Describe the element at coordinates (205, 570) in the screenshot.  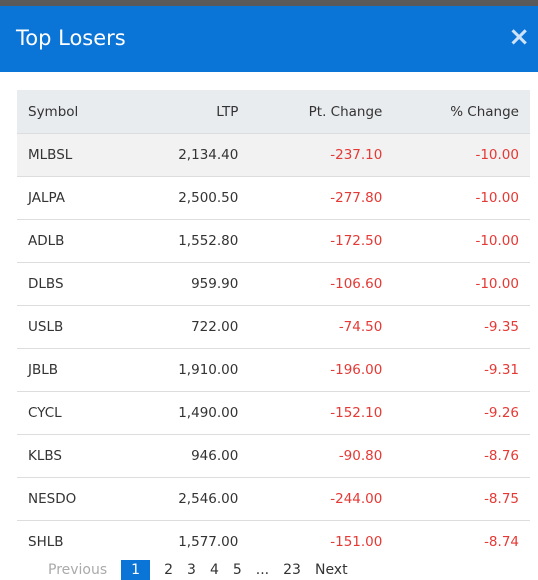
I see `pagination: Previous 1 2 3 4 5... 23 Next` at that location.